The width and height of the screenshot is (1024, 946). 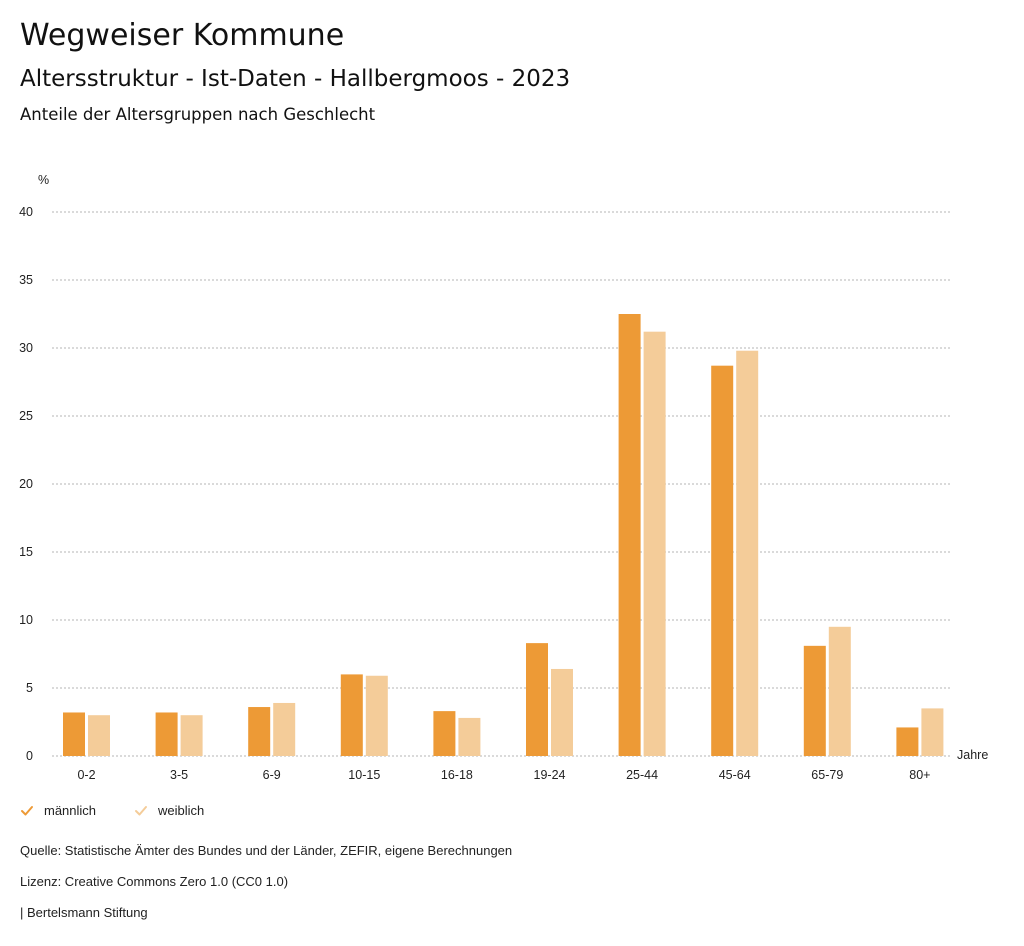 I want to click on x-tick-label: 45-64, so click(x=735, y=775).